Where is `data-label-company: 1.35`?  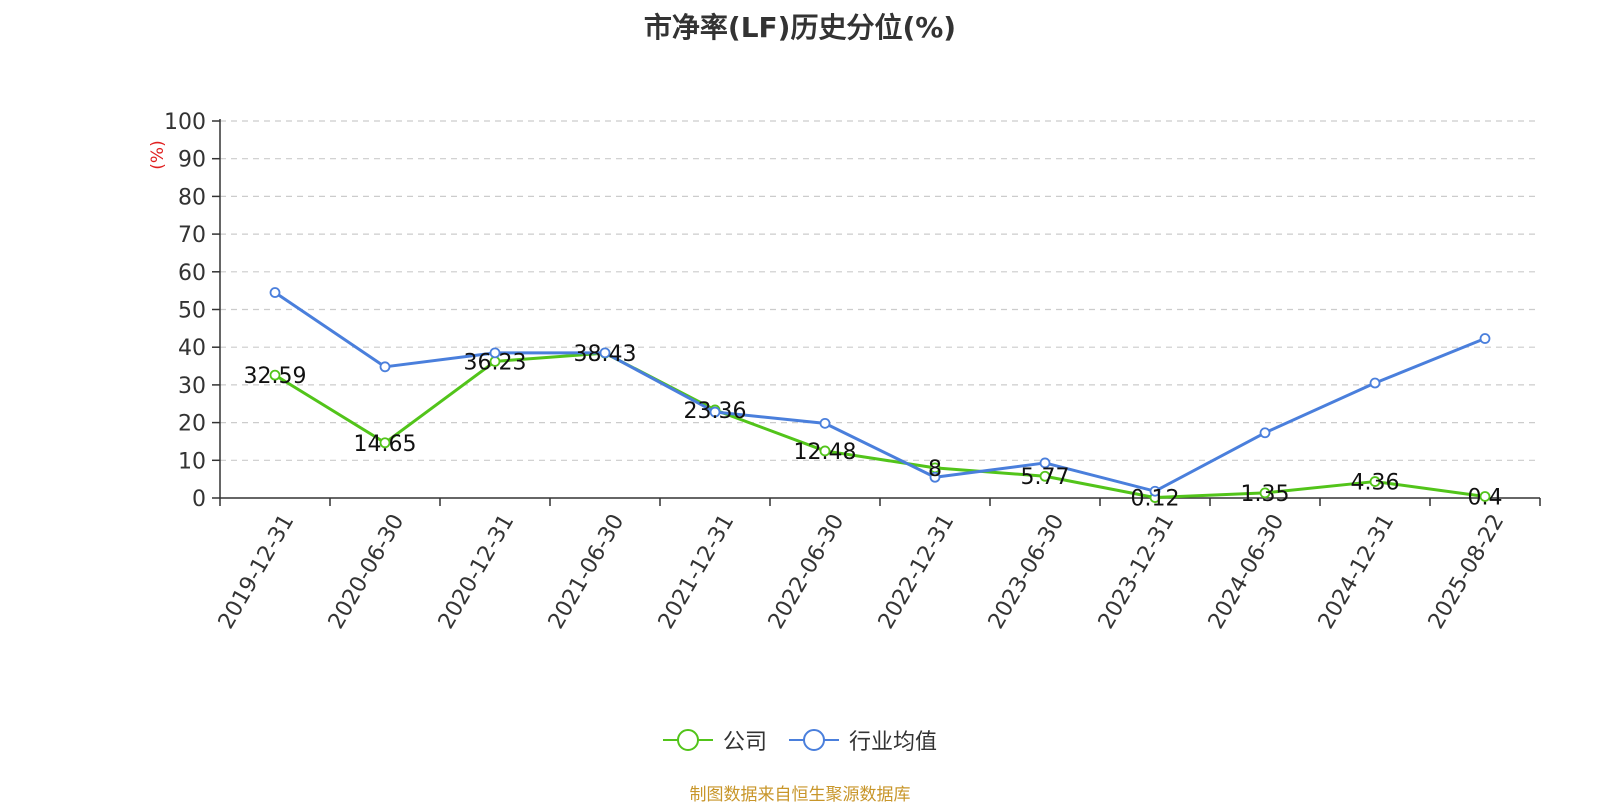 data-label-company: 1.35 is located at coordinates (1265, 494).